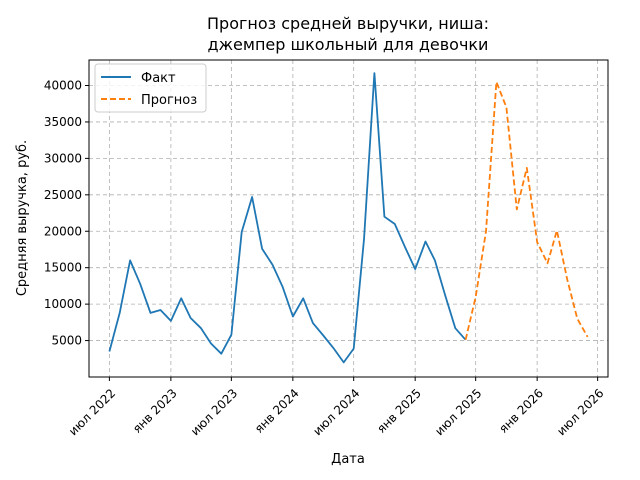 This screenshot has height=480, width=640. What do you see at coordinates (458, 412) in the screenshot?
I see `x-tick-label: июл 2025` at bounding box center [458, 412].